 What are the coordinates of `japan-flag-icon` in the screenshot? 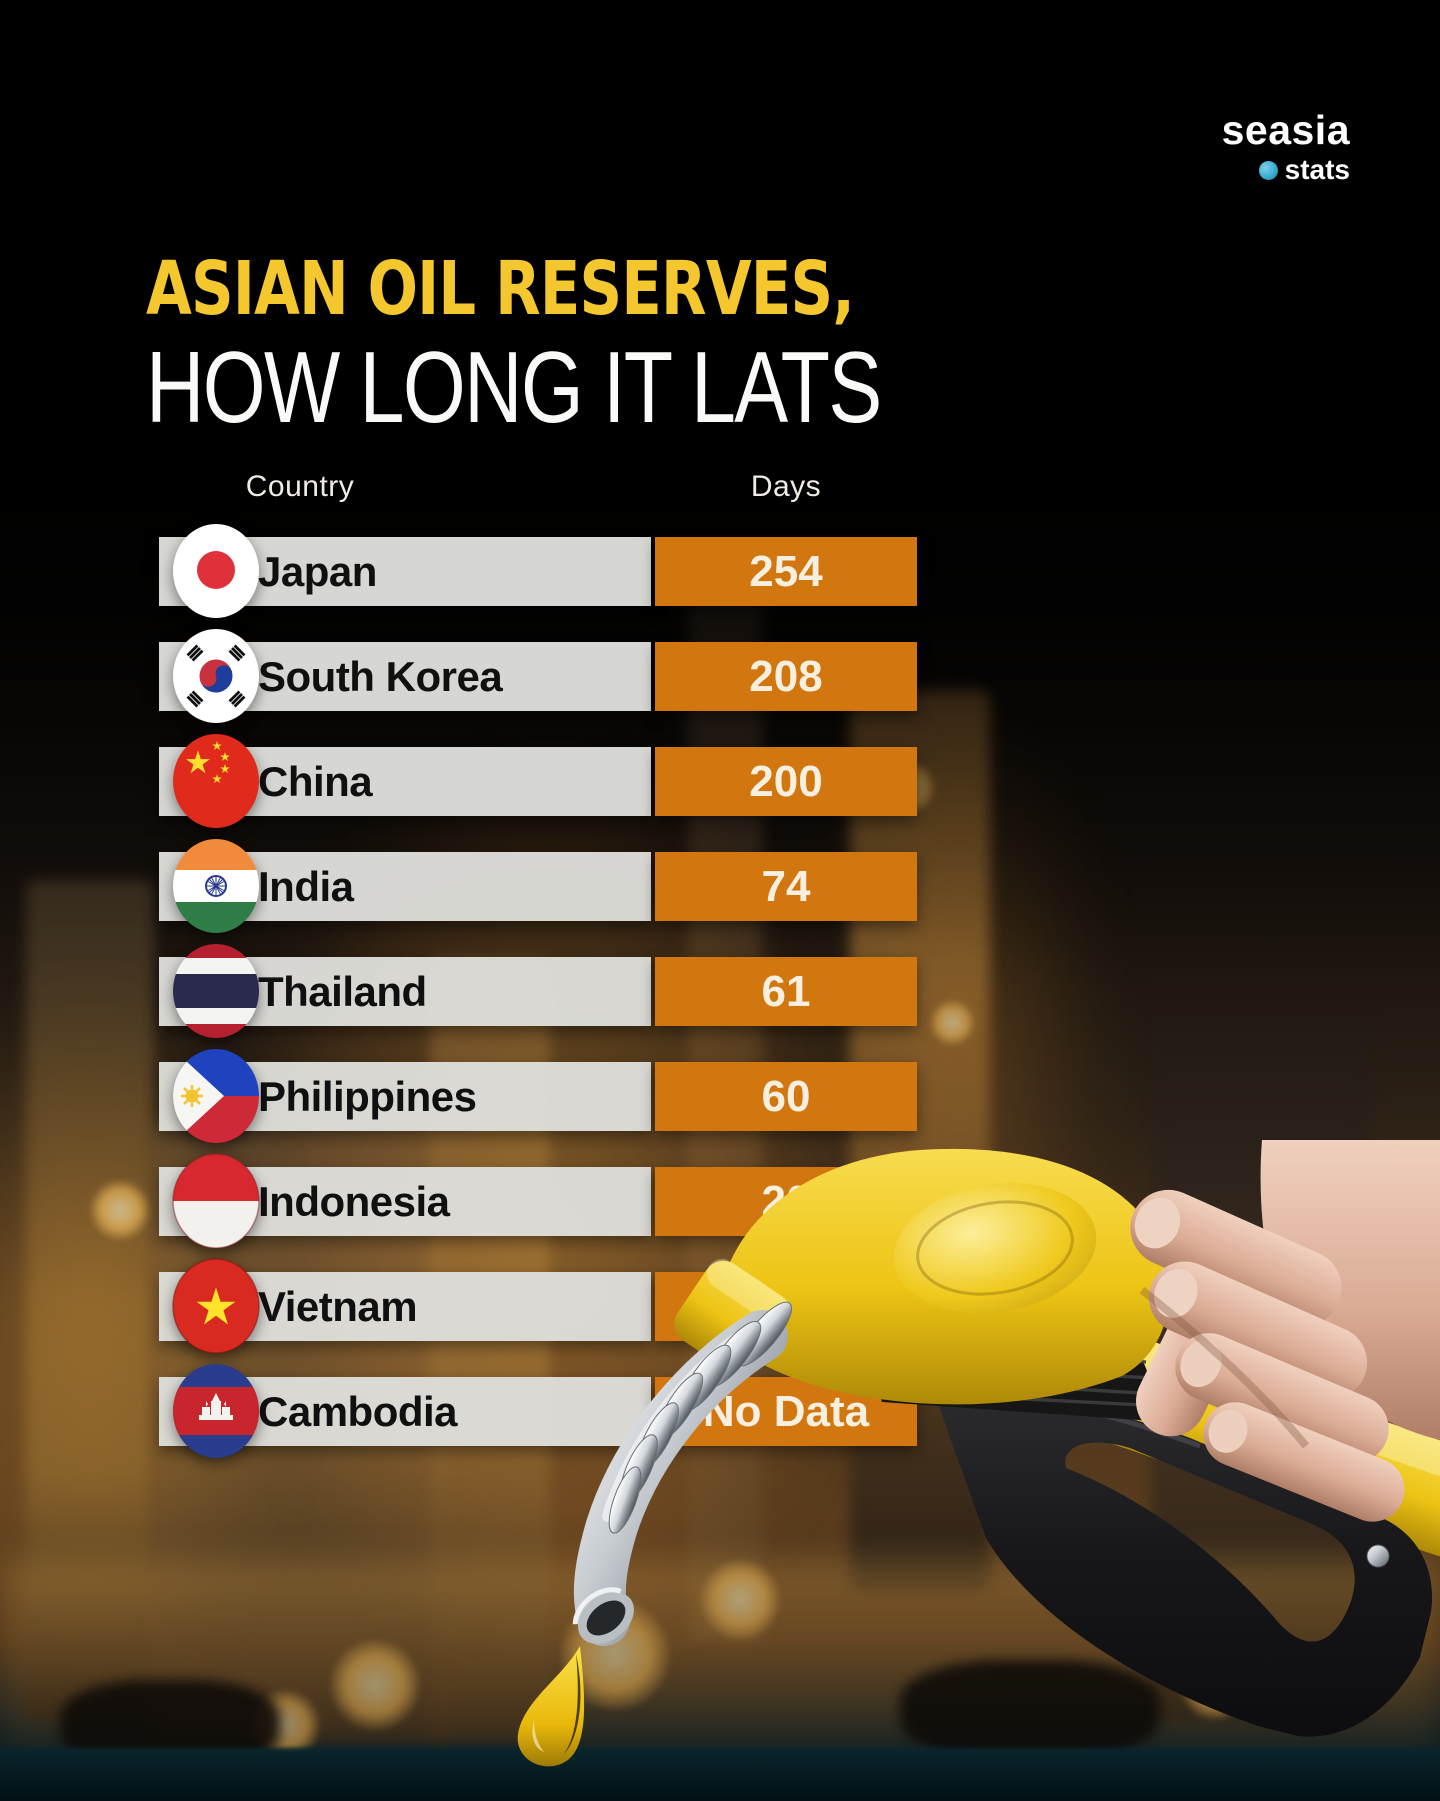 It's located at (216, 571).